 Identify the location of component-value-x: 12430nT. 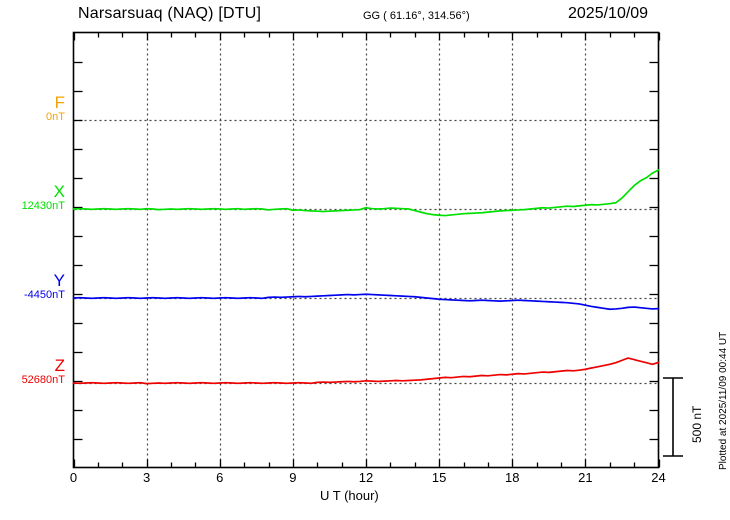
(43, 206).